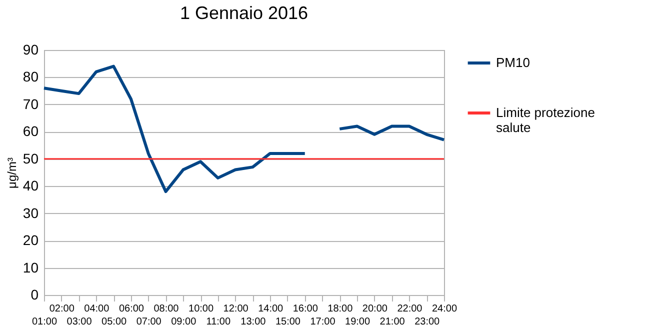 The height and width of the screenshot is (330, 660). What do you see at coordinates (410, 309) in the screenshot?
I see `x-tick-label: 22:00` at bounding box center [410, 309].